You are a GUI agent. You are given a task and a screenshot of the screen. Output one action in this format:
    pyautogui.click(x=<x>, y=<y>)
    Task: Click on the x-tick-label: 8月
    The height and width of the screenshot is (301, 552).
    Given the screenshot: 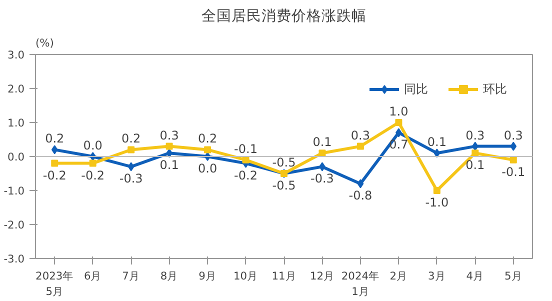 What is the action you would take?
    pyautogui.click(x=169, y=276)
    